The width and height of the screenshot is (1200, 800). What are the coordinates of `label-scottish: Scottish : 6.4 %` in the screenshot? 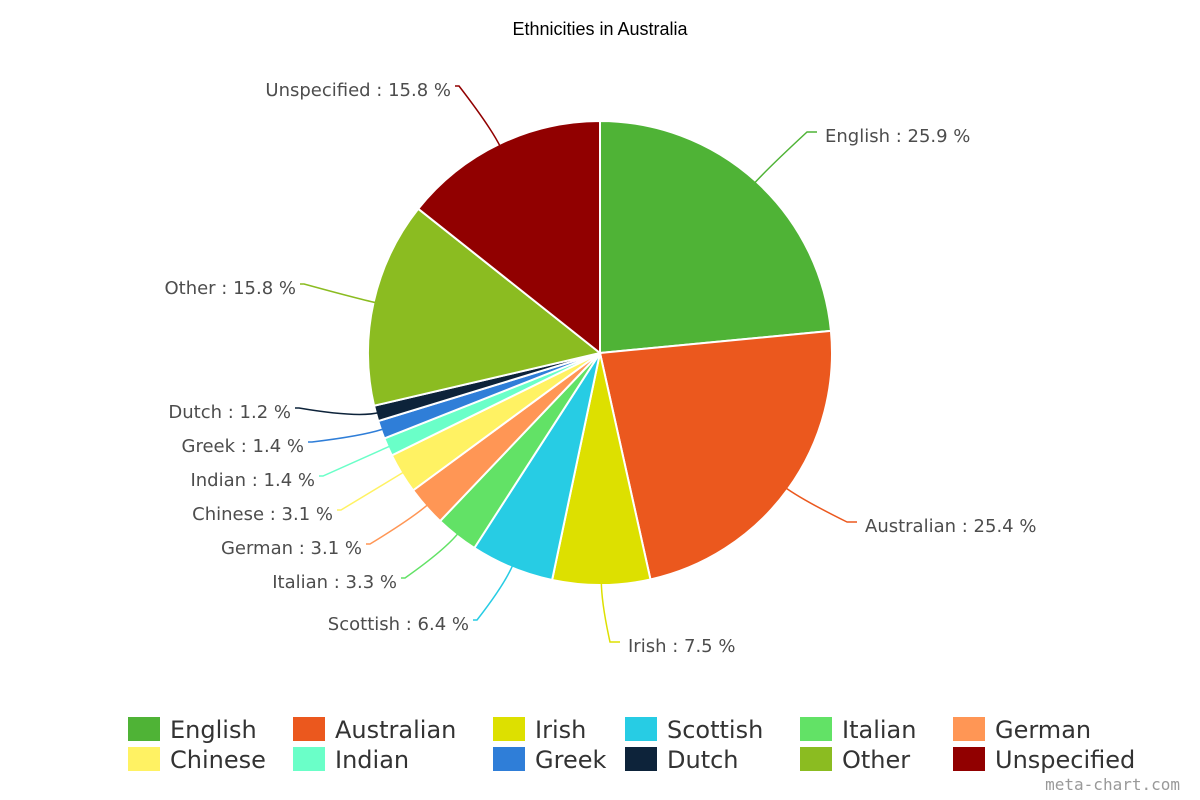 It's located at (398, 624).